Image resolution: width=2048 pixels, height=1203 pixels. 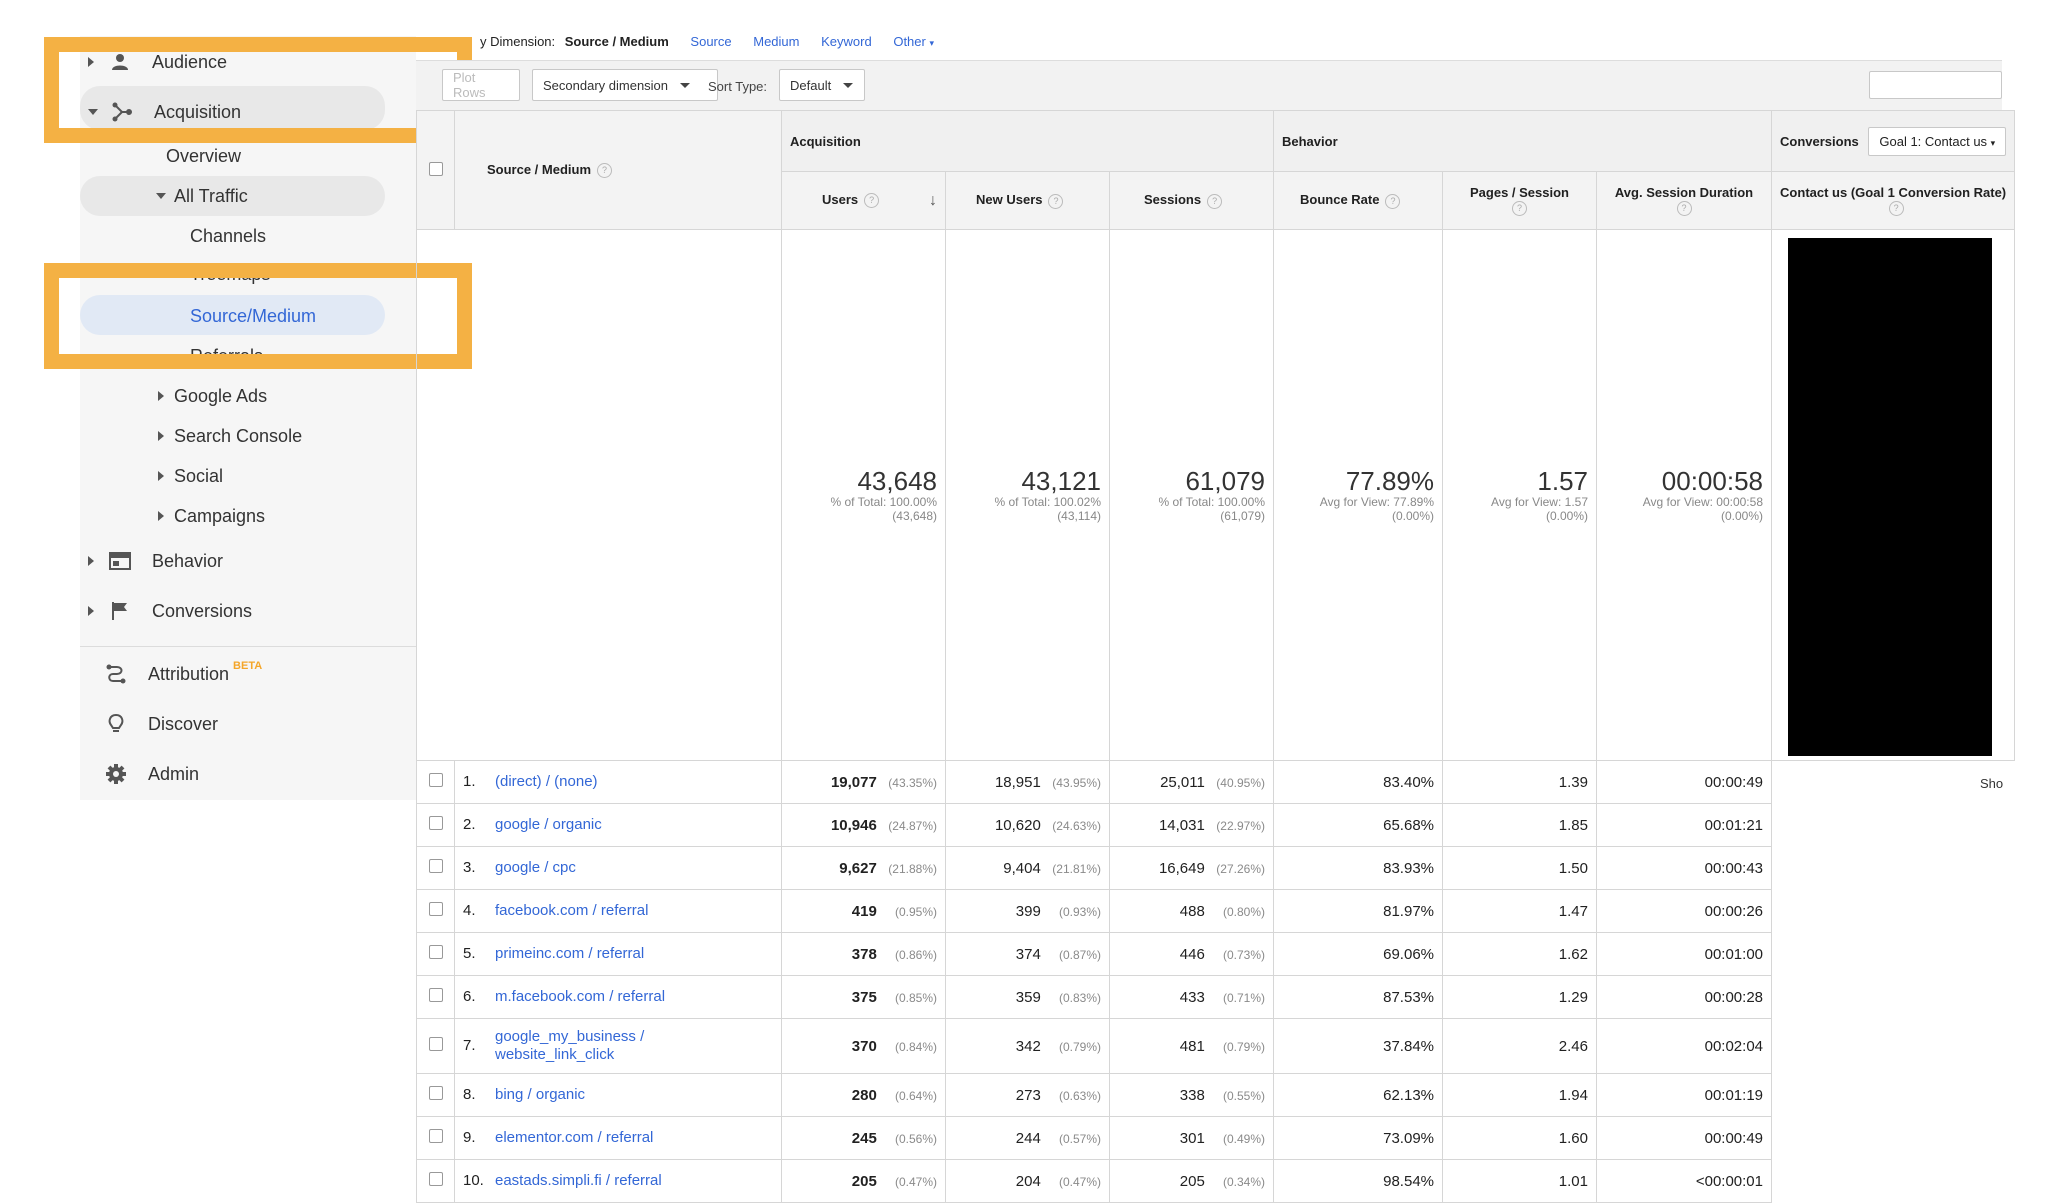 I want to click on avg-duration-cell: 00:01:21, so click(x=1684, y=825).